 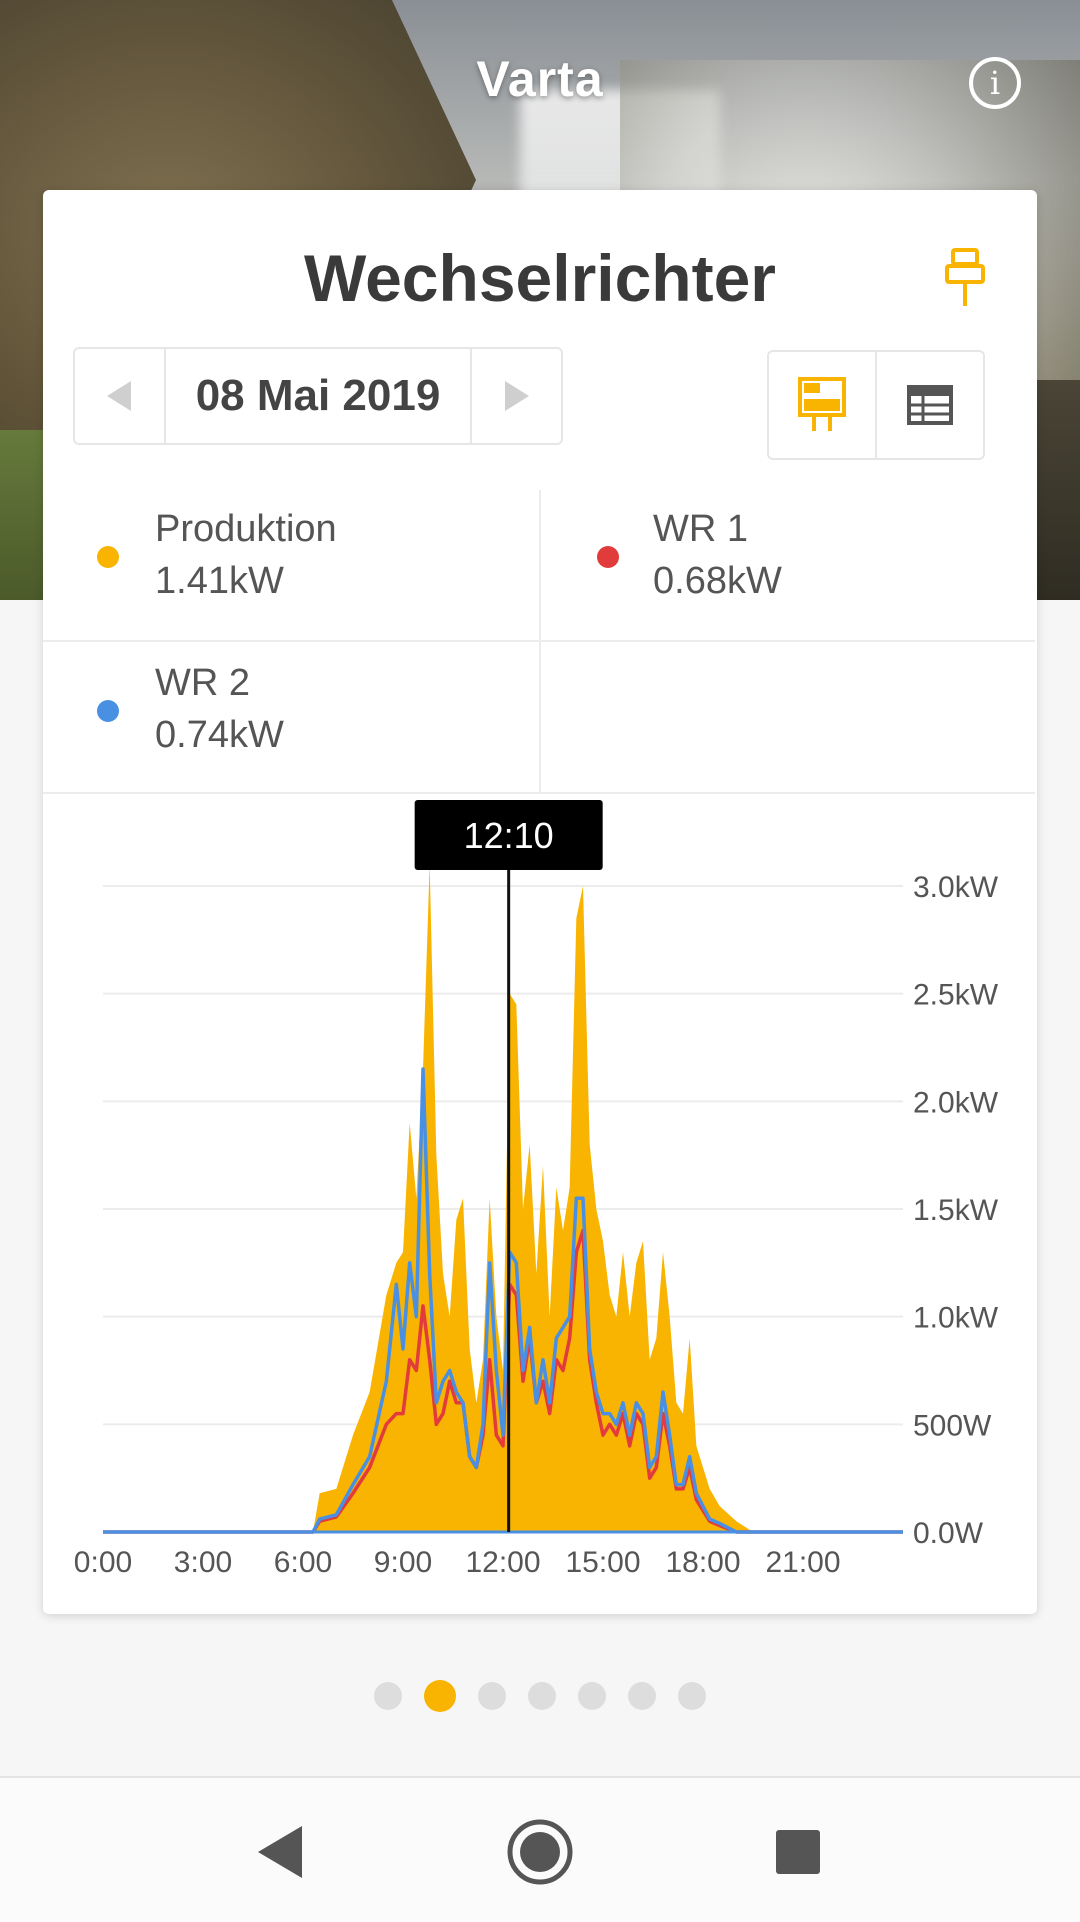 I want to click on legend-value: 0.68kW, so click(x=717, y=581).